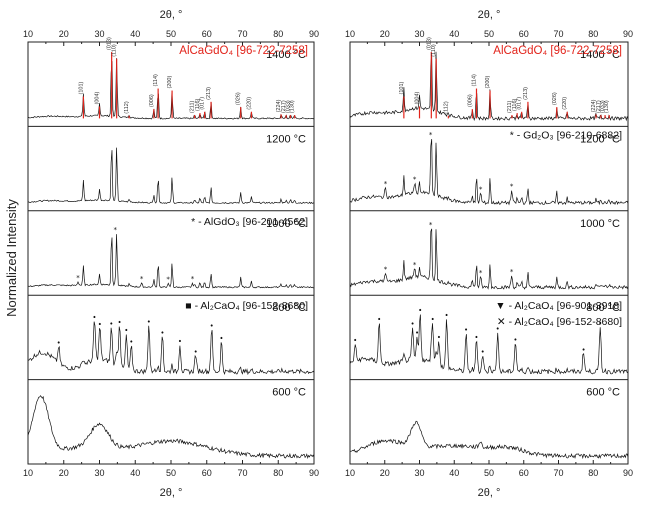 Image resolution: width=649 pixels, height=510 pixels. I want to click on phase-annotation: * - Gd₂O₃ [96-210-6882], so click(566, 135).